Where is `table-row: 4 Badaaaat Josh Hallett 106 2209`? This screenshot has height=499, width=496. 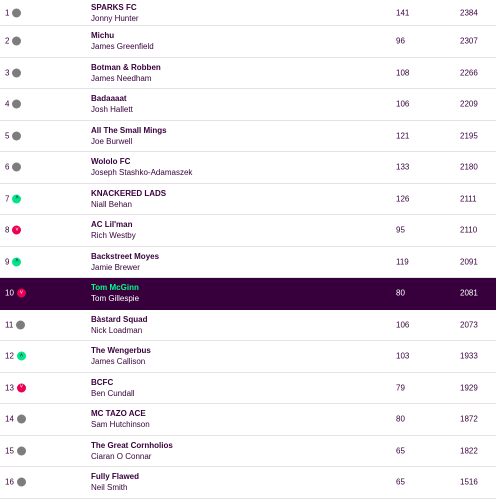
table-row: 4 Badaaaat Josh Hallett 106 2209 is located at coordinates (248, 105).